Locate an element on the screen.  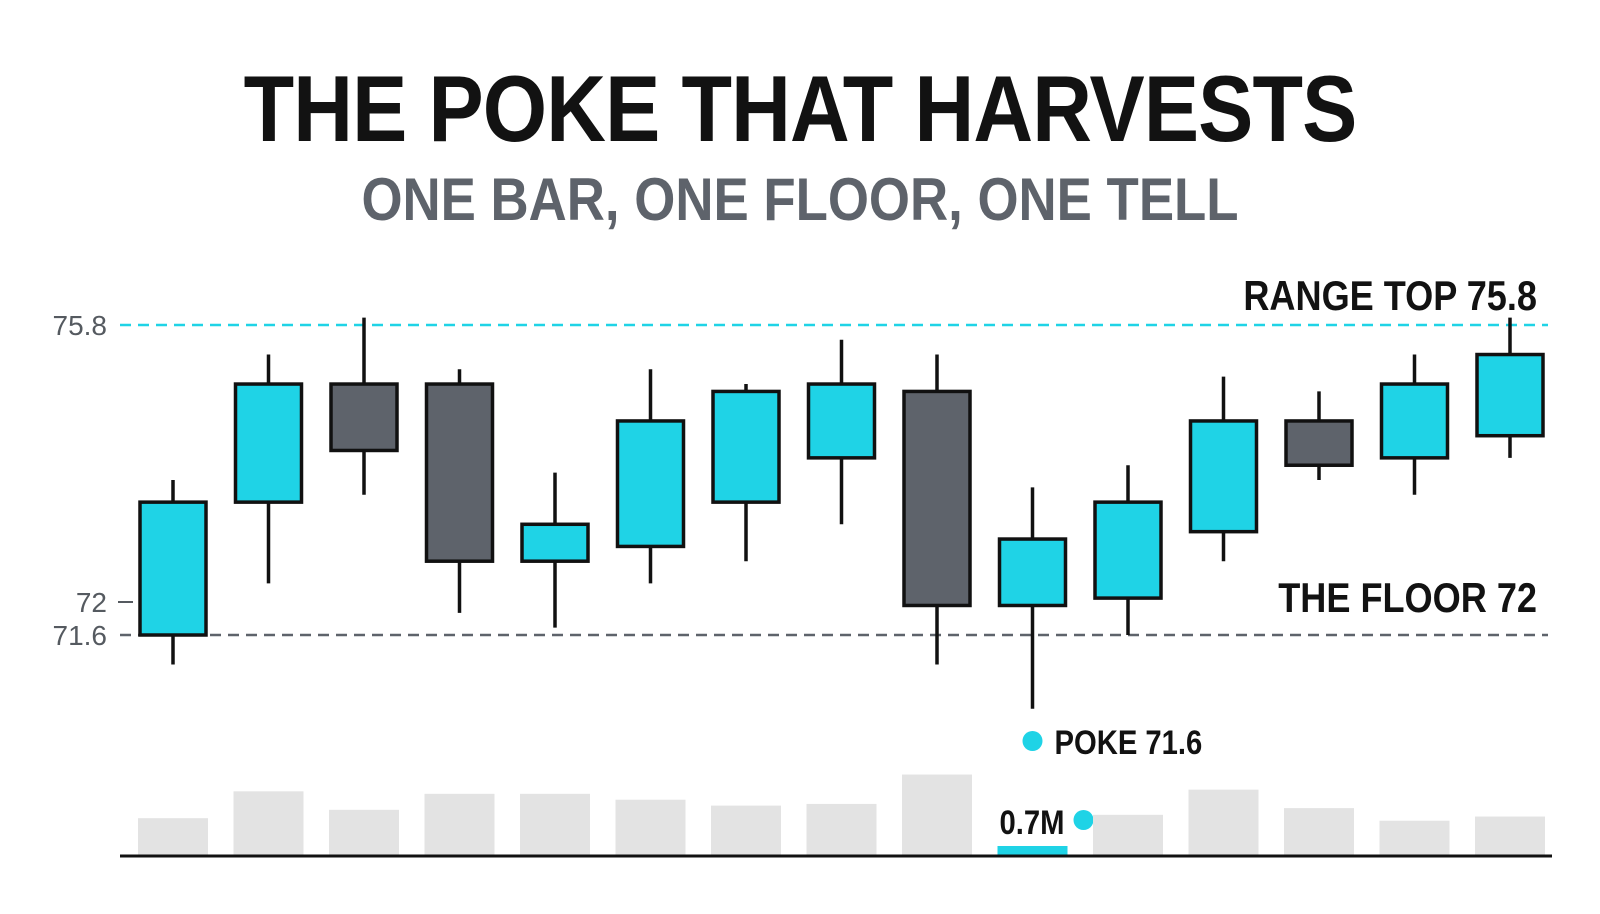
poke-marker-dot is located at coordinates (1032, 741).